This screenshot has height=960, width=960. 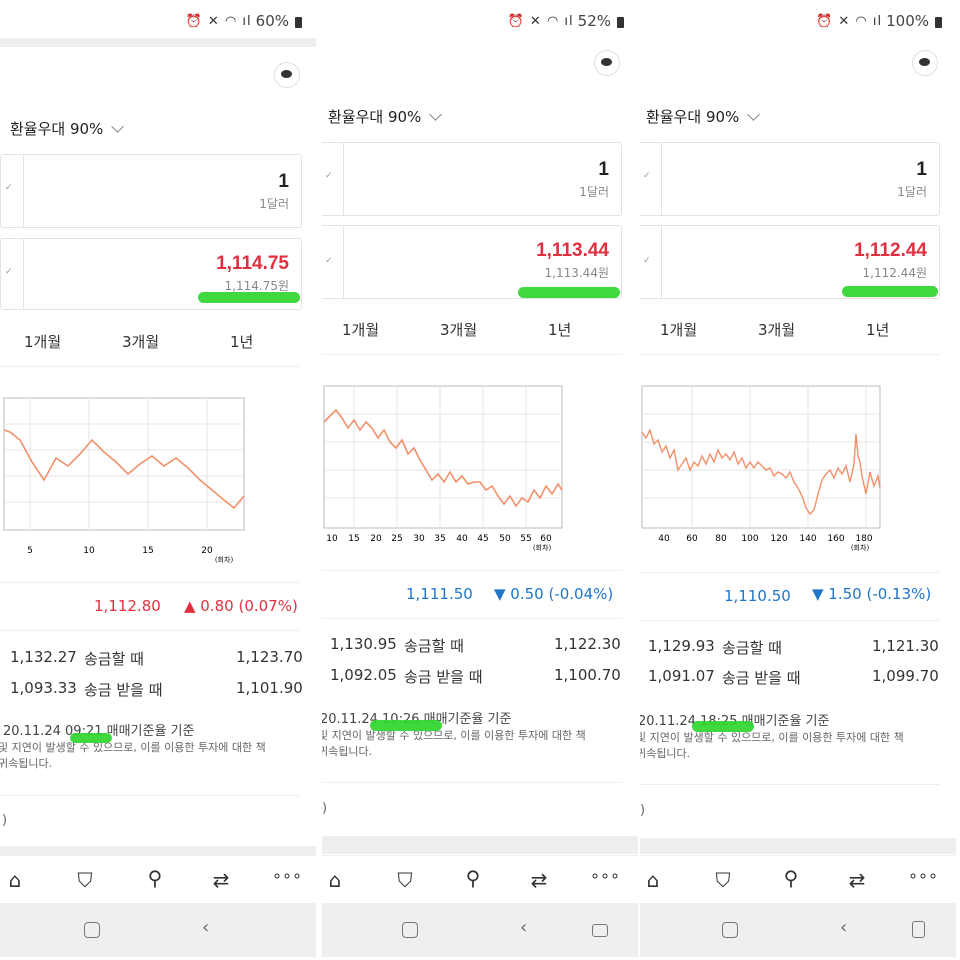 I want to click on exchange-rate-chart: 5 10 15 20 (회차), so click(x=130, y=480).